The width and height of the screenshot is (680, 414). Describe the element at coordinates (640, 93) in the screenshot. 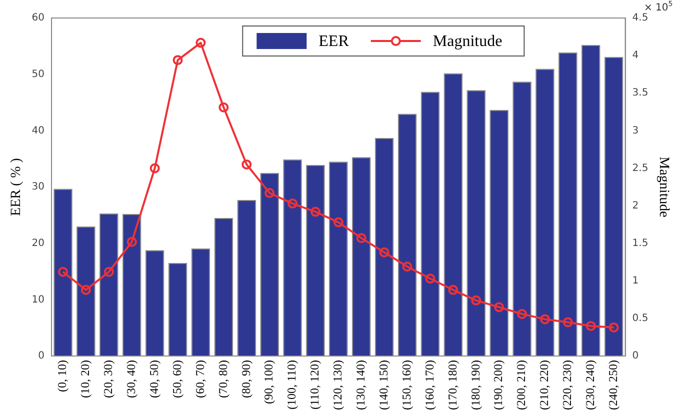

I see `y2-tick-label: 3.5` at that location.